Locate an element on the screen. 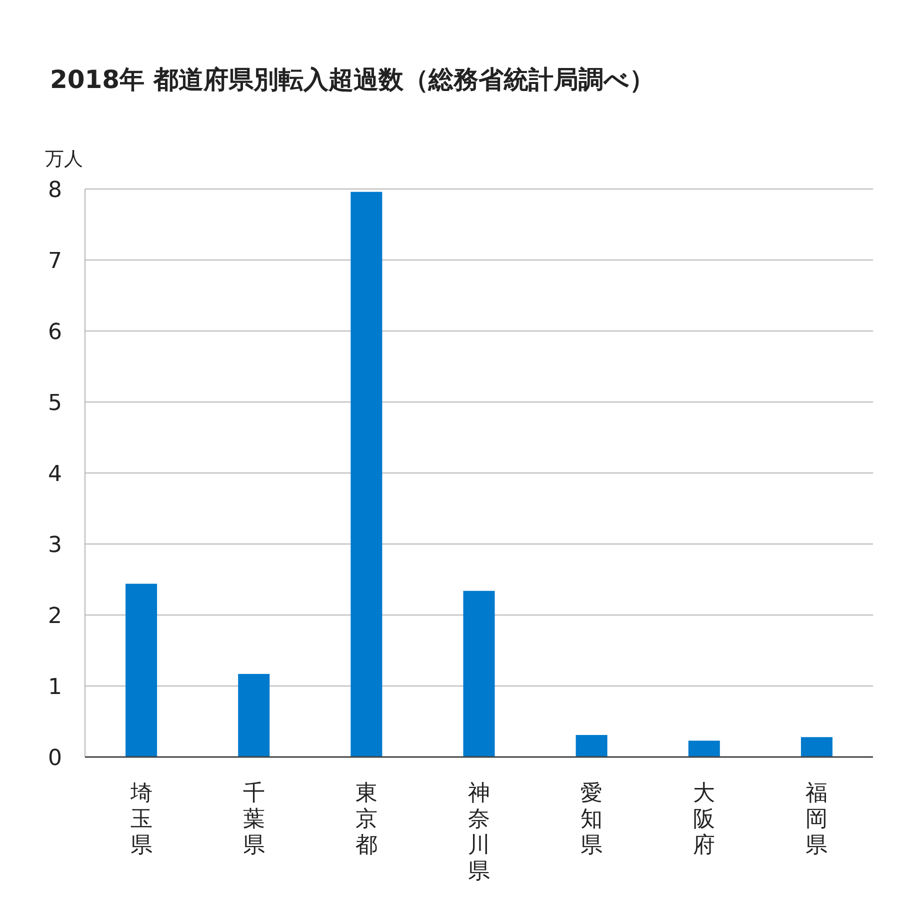  x-tick-label: 東京都 is located at coordinates (366, 819).